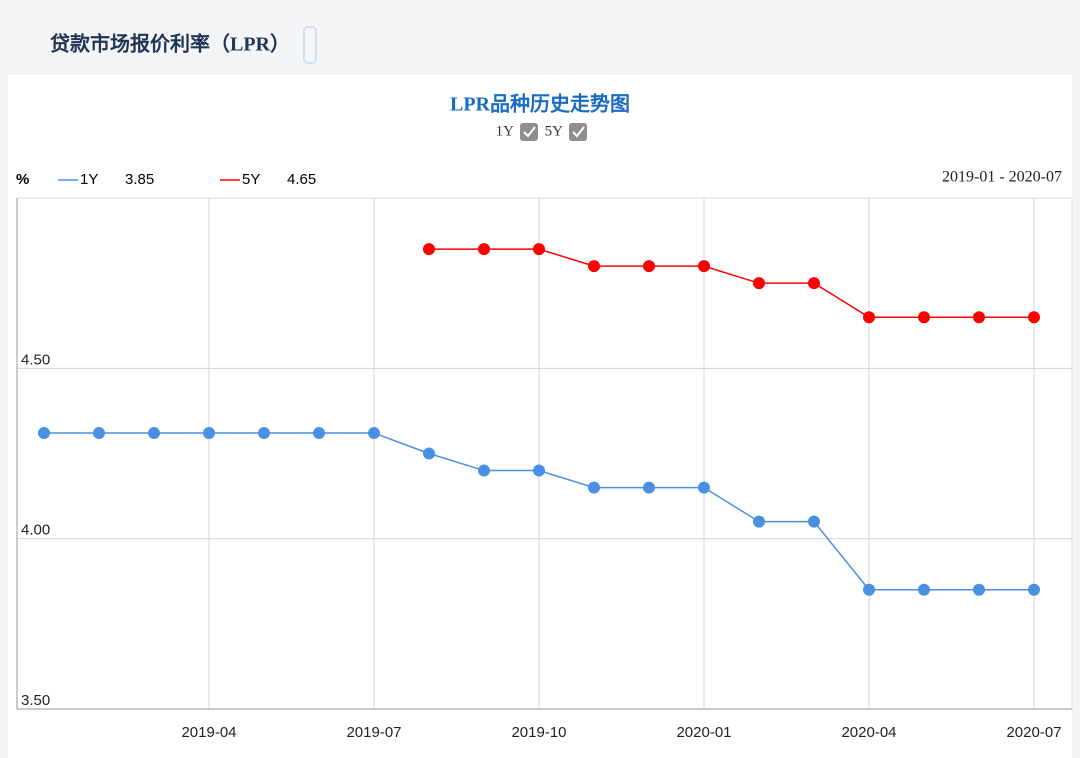  What do you see at coordinates (868, 732) in the screenshot?
I see `x-tick-label: 2020-04` at bounding box center [868, 732].